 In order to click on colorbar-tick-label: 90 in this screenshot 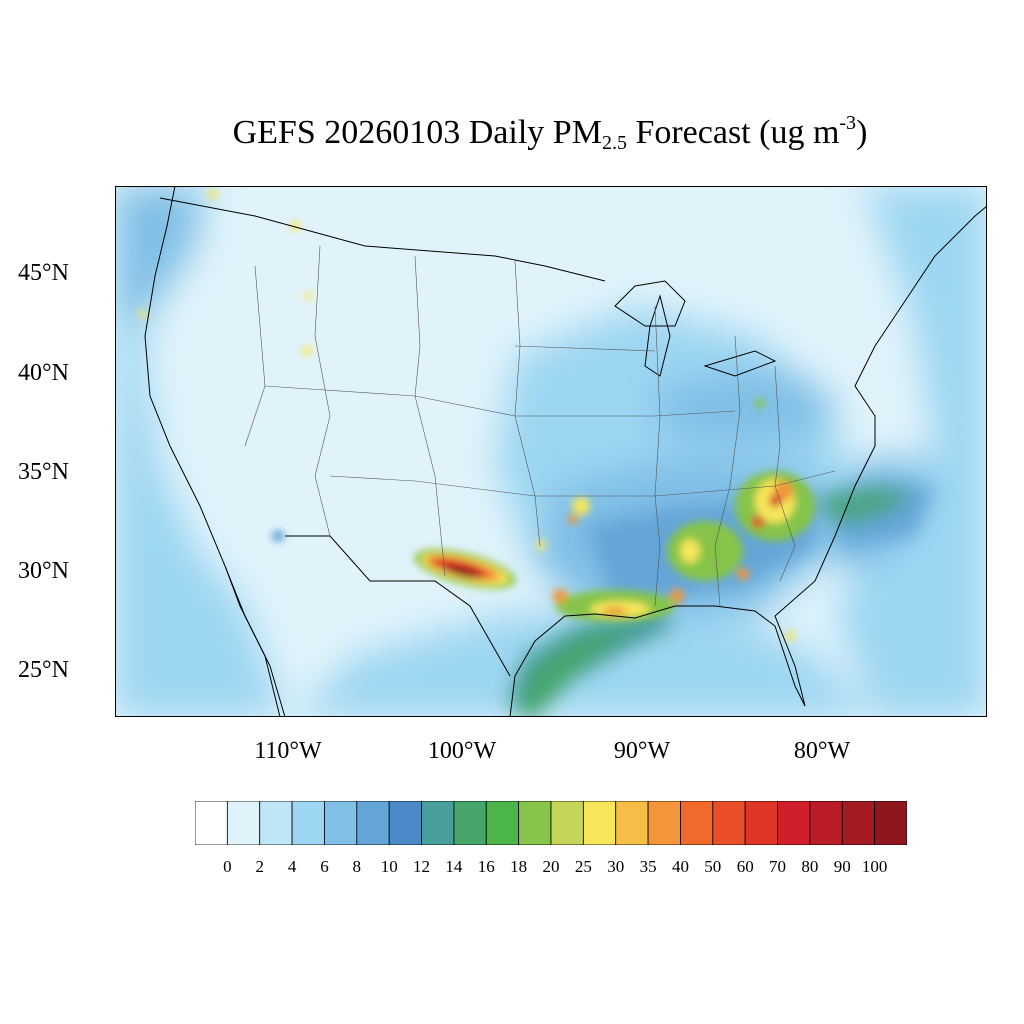, I will do `click(842, 866)`.